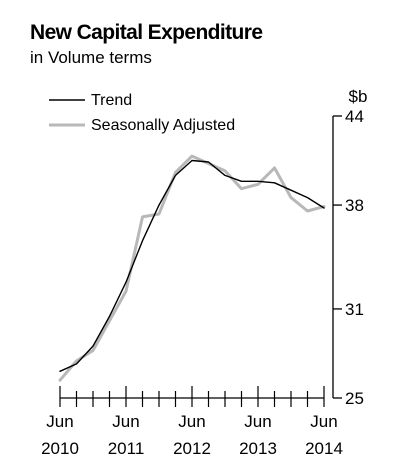 The height and width of the screenshot is (475, 413). Describe the element at coordinates (163, 125) in the screenshot. I see `legend-label-seasonally-adjusted: Seasonally Adjusted` at that location.